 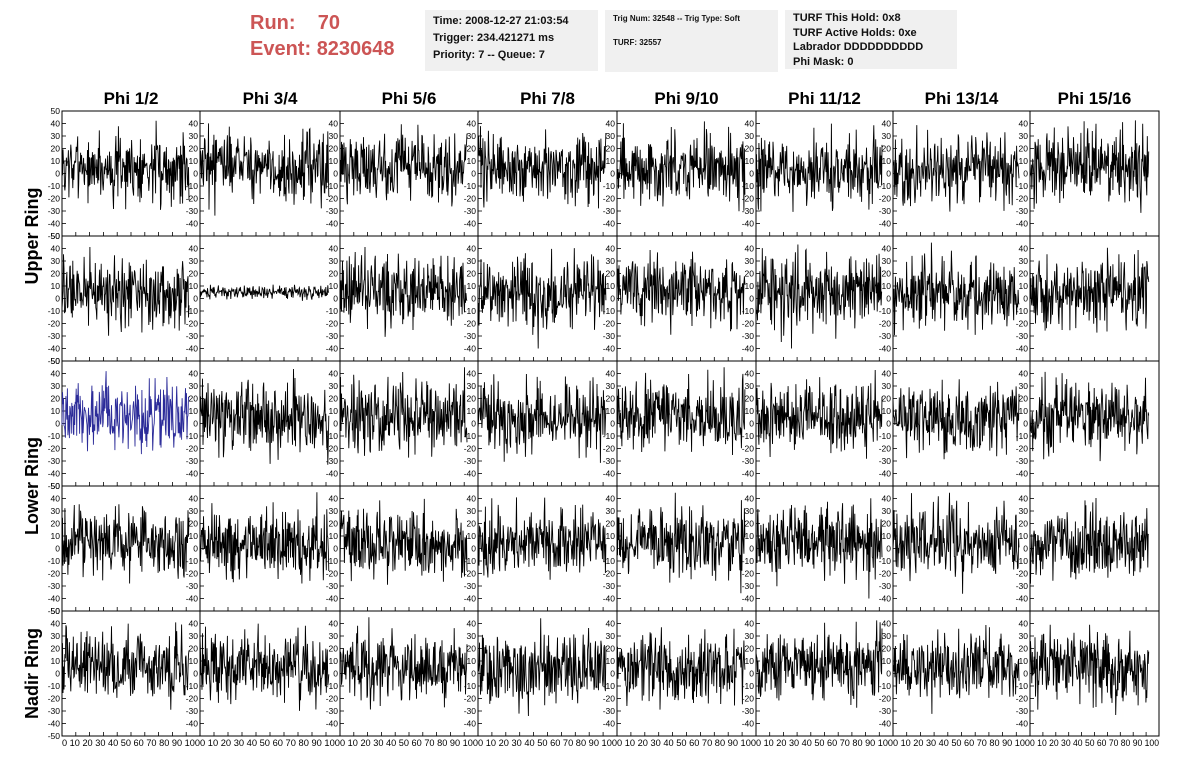 What do you see at coordinates (32, 236) in the screenshot?
I see `ring-label: Upper Ring` at bounding box center [32, 236].